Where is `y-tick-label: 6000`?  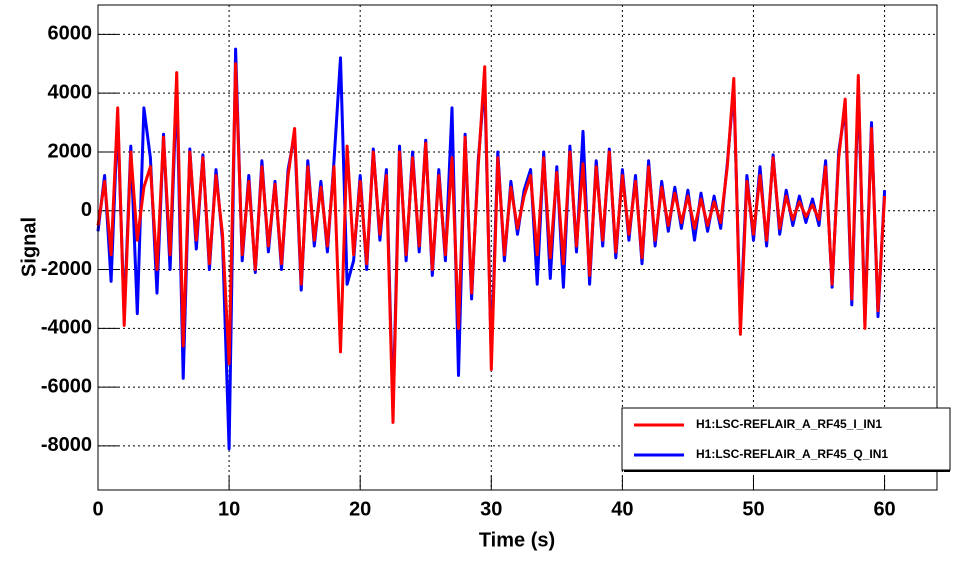
y-tick-label: 6000 is located at coordinates (70, 34).